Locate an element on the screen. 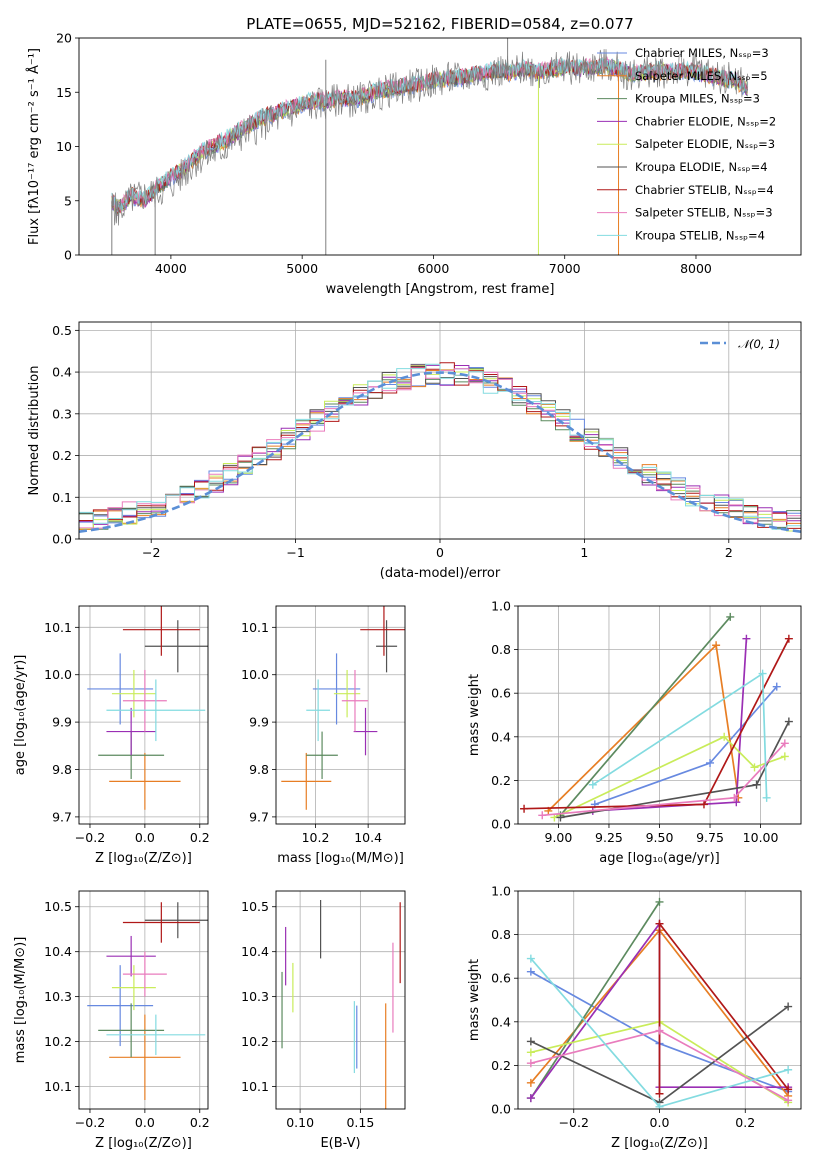 This screenshot has height=1170, width=819. y-tick-label: 0 is located at coordinates (68, 255).